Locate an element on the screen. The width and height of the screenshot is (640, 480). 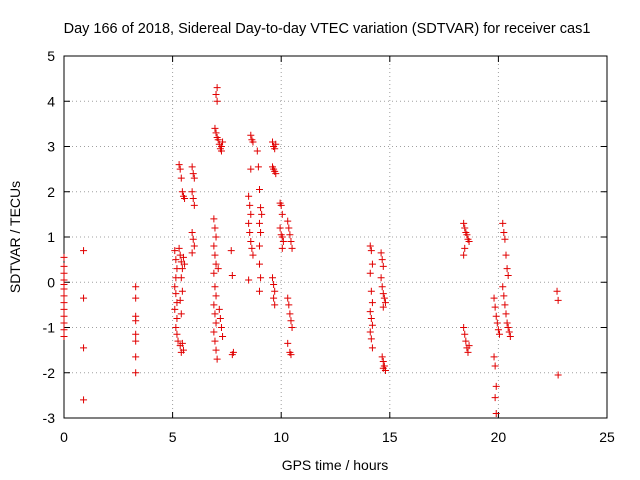
x-tick-label: 25 is located at coordinates (607, 437).